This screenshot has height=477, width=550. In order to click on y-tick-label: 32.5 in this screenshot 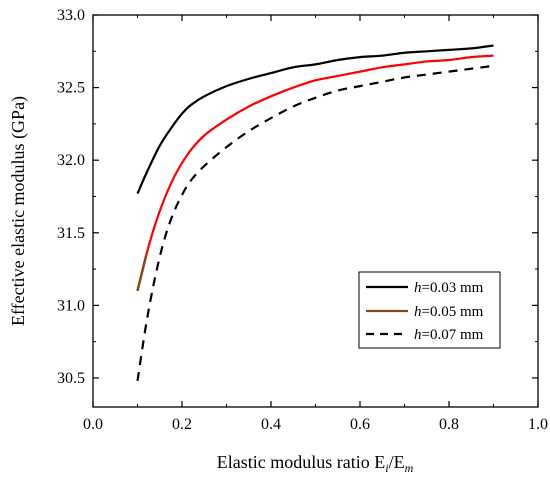, I will do `click(71, 88)`.